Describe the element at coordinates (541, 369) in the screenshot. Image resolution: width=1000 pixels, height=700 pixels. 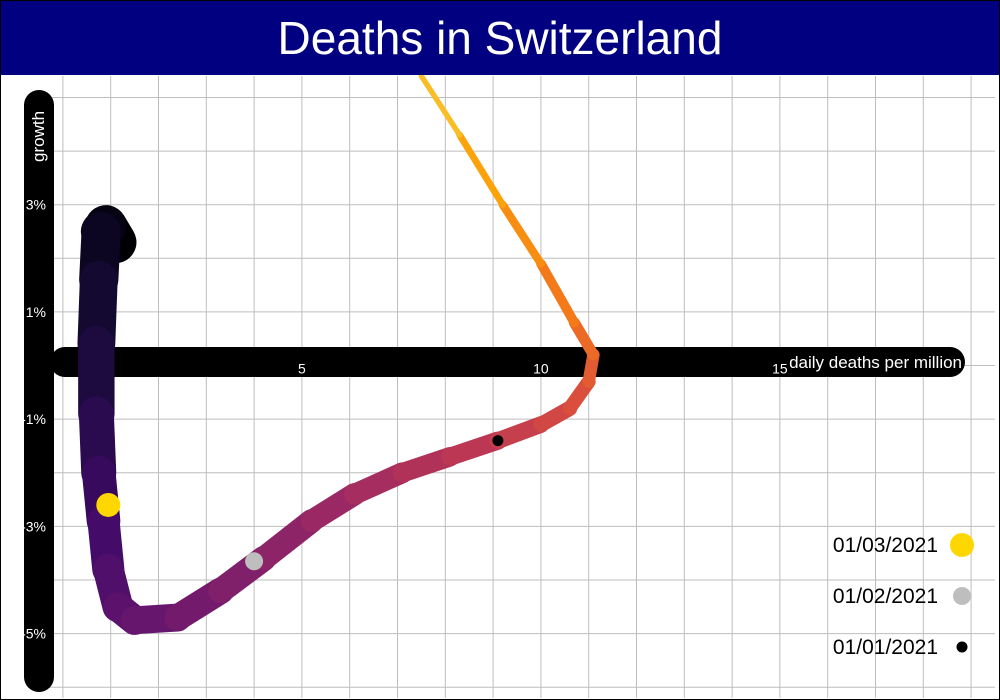
I see `x-tick-label: 10` at that location.